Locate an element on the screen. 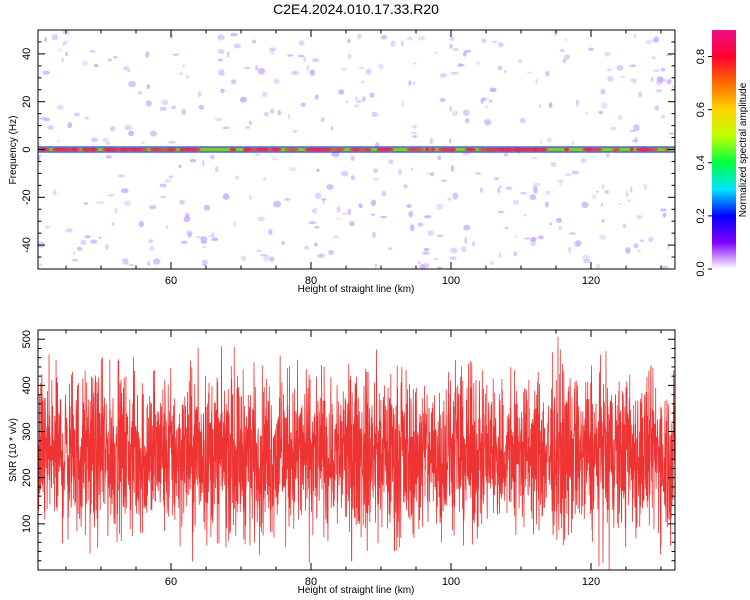 The image size is (750, 600). snr-y-label: SNR (10 * v/v) is located at coordinates (13, 450).